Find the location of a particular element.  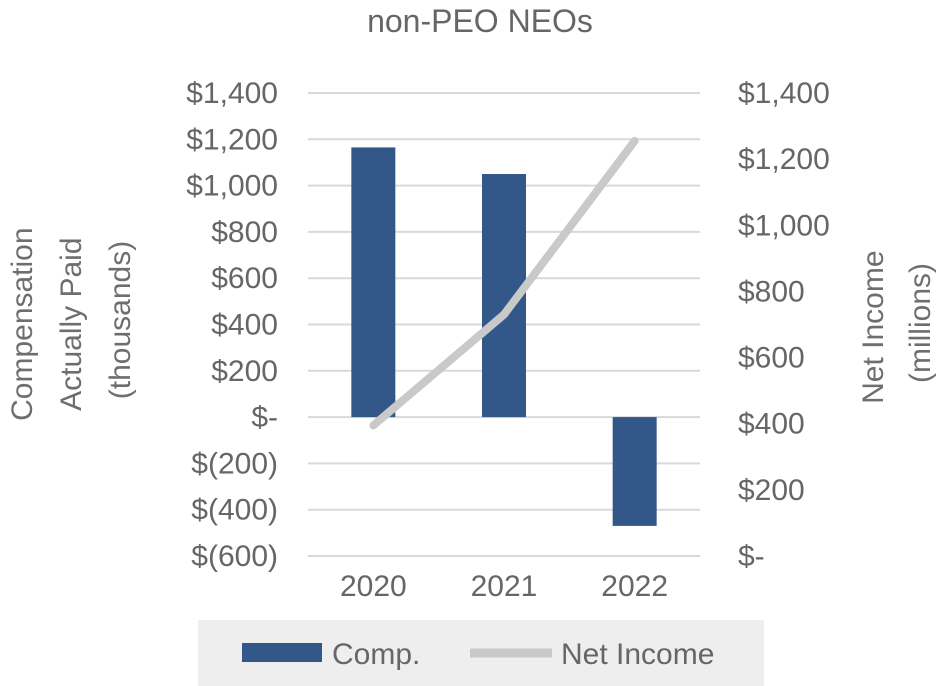

left-tick-label: $800 is located at coordinates (244, 232).